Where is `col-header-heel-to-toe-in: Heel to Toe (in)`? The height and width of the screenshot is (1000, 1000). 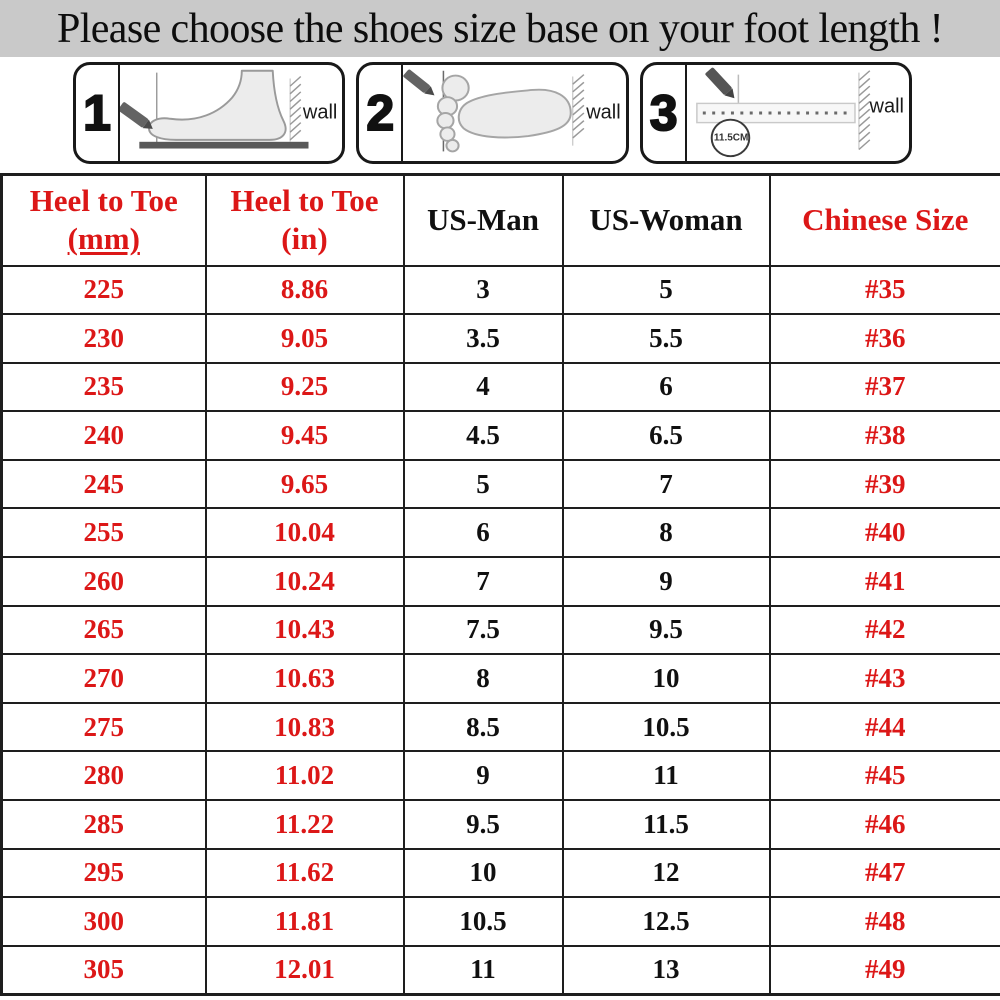
col-header-heel-to-toe-in: Heel to Toe (in) is located at coordinates (304, 220).